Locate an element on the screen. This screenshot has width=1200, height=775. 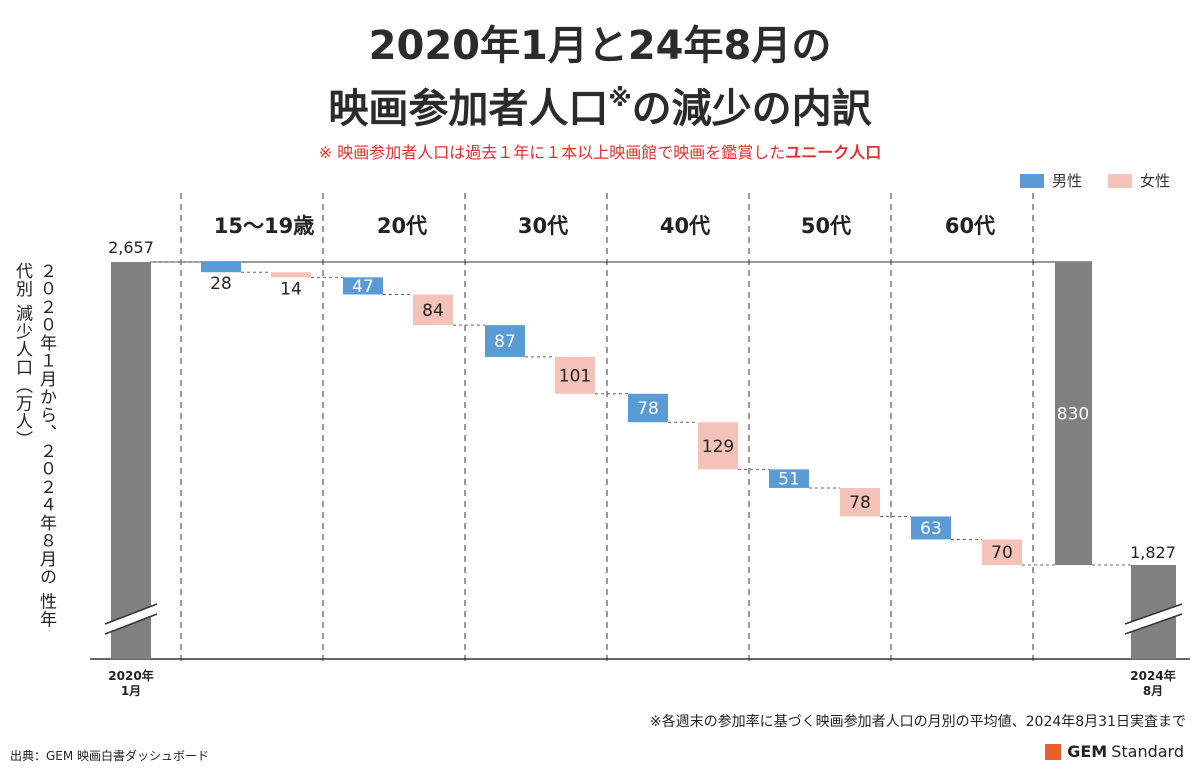
axis-break-end-gap is located at coordinates (1153, 619).